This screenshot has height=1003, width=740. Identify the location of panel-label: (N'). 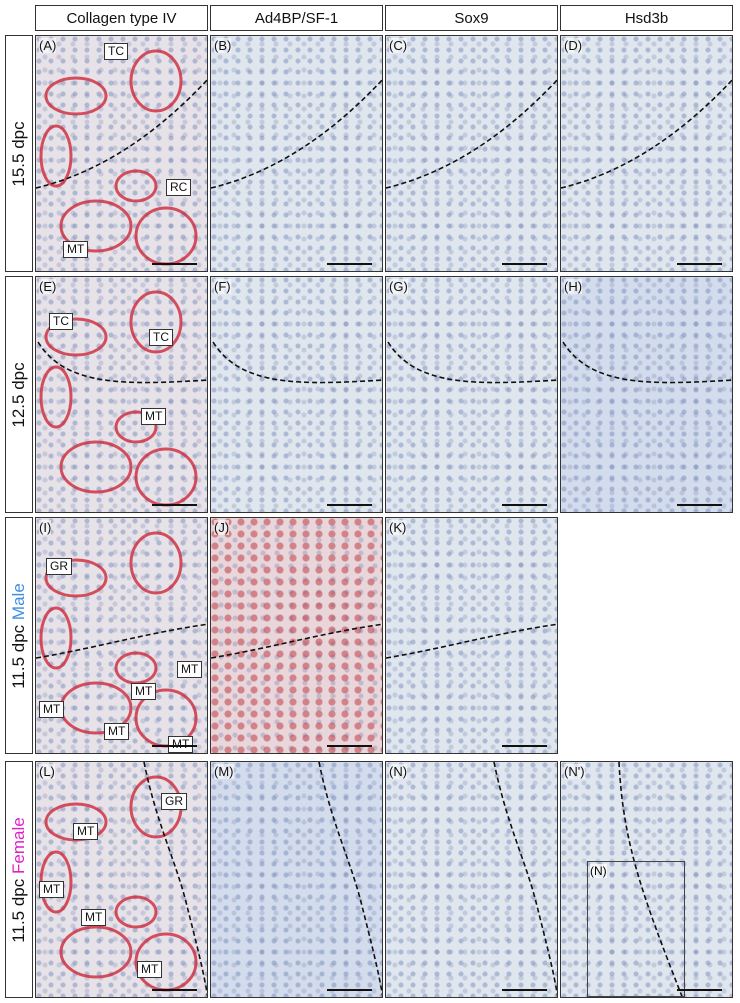
(574, 771).